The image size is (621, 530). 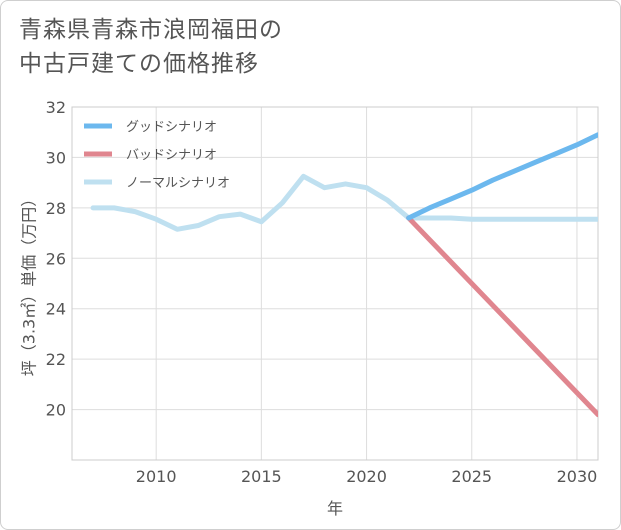 I want to click on x-tick-label: 2020, so click(x=366, y=476).